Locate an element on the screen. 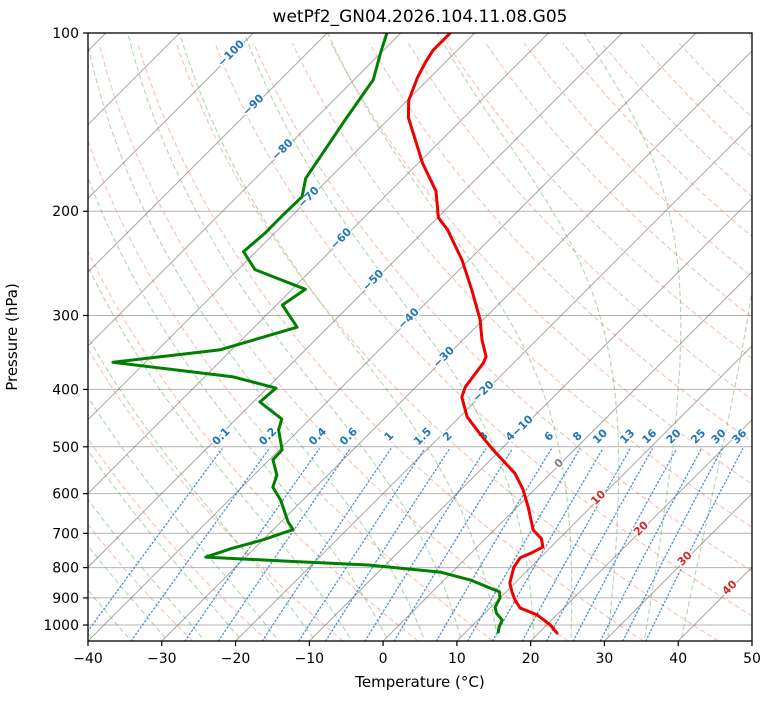 This screenshot has width=775, height=708. line-label: −70 is located at coordinates (308, 197).